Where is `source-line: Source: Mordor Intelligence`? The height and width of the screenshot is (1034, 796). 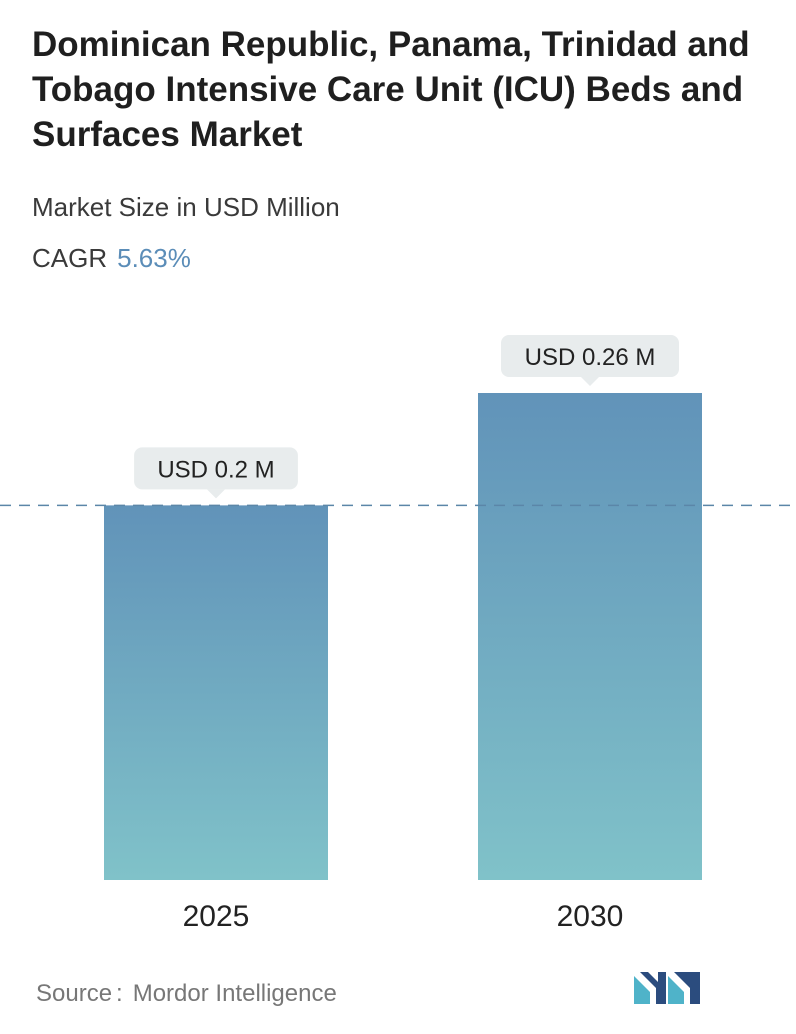 source-line: Source: Mordor Intelligence is located at coordinates (186, 994).